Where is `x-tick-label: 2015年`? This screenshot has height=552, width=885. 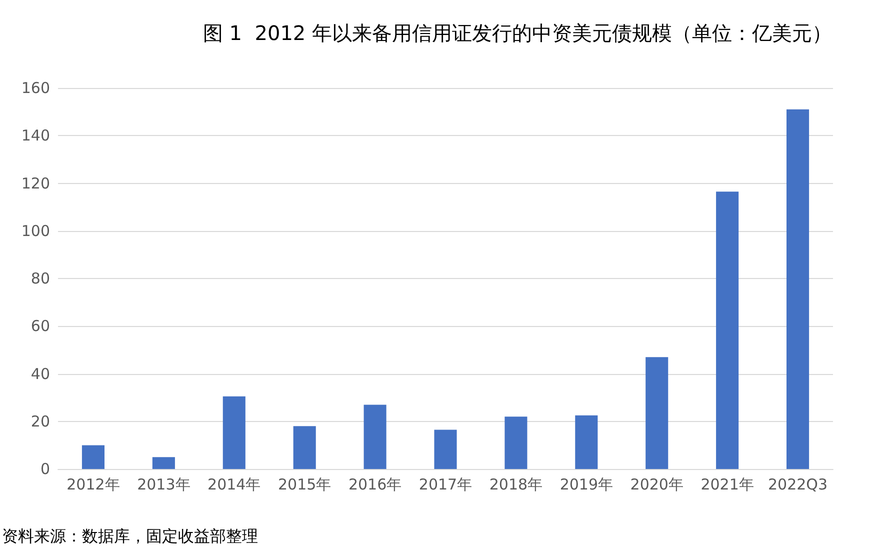
x-tick-label: 2015年 is located at coordinates (305, 485).